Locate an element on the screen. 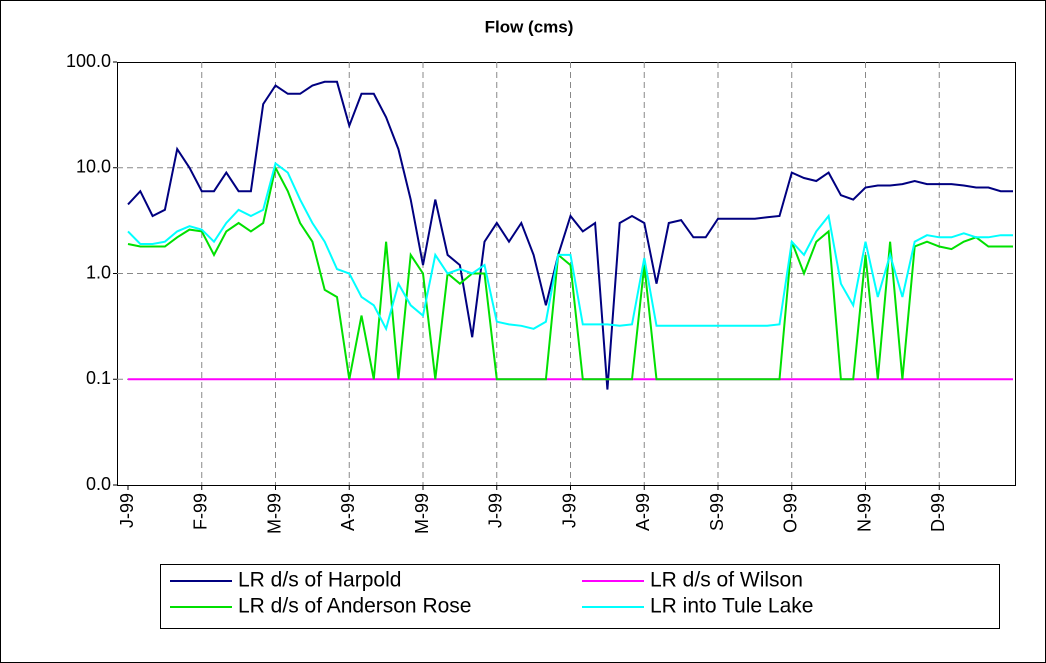  y-tick-label: 100.0 is located at coordinates (88, 61).